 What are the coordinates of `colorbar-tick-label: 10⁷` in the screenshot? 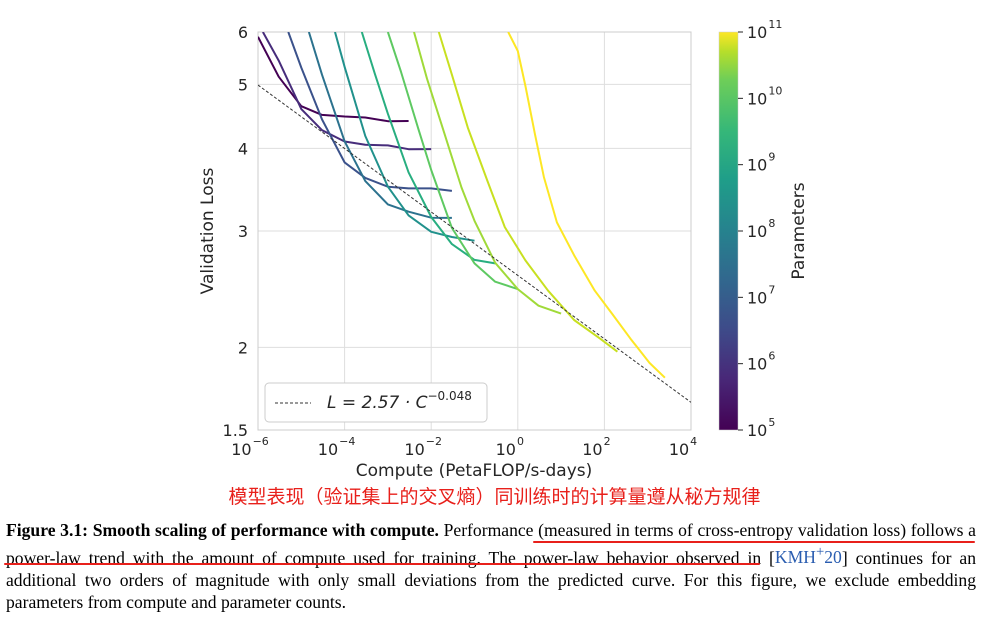 It's located at (761, 295).